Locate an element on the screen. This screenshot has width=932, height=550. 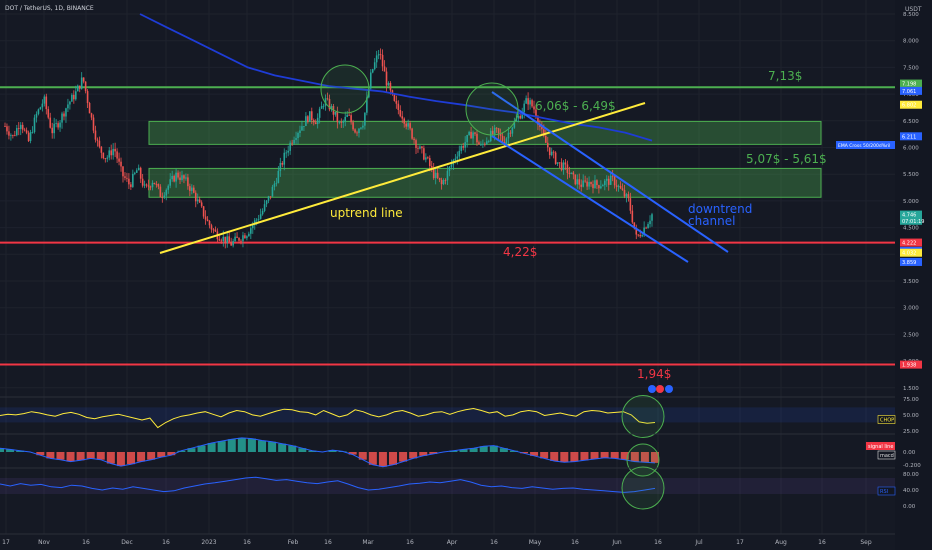
price-tick-label: 8.500 is located at coordinates (911, 15).